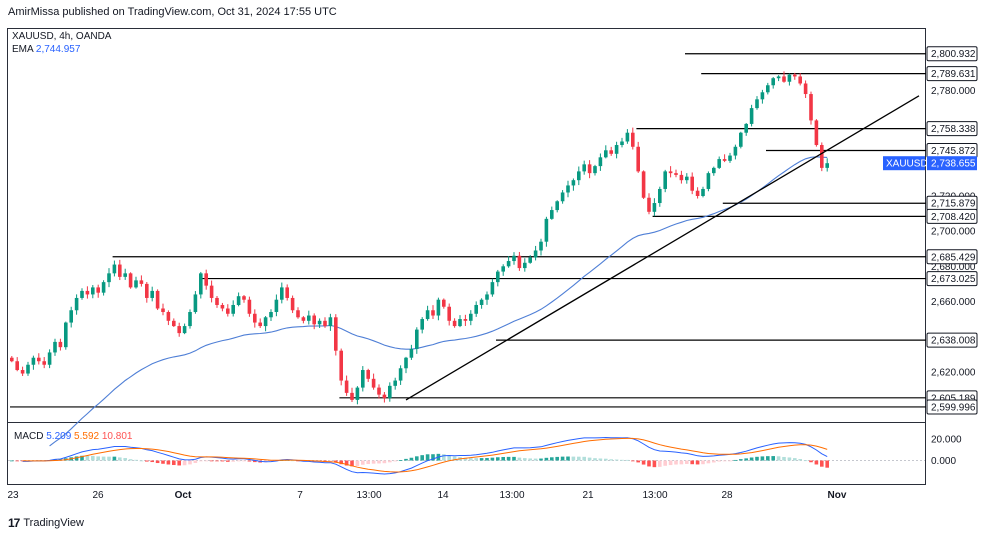 This screenshot has height=536, width=990. I want to click on macd-legend-value: 5.209, so click(60, 436).